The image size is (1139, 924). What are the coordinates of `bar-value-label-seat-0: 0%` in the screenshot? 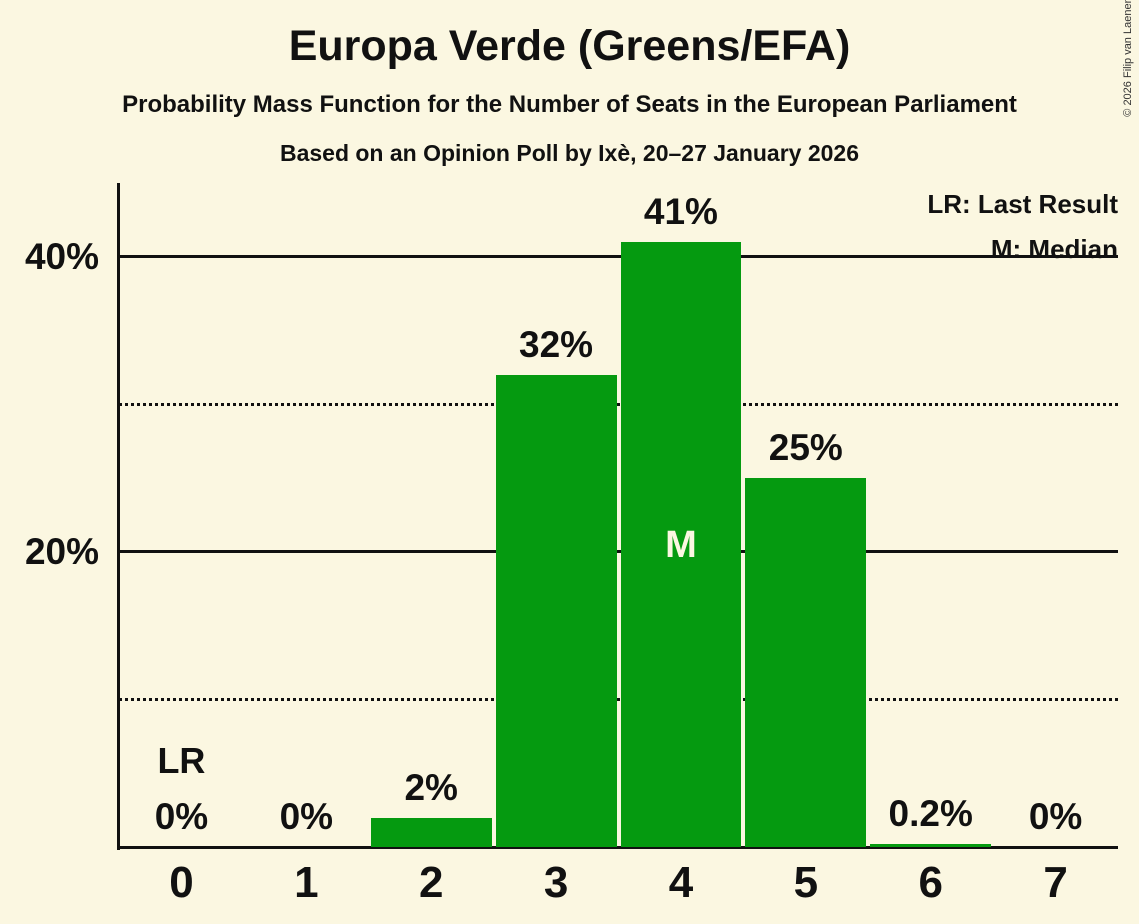 It's located at (181, 816).